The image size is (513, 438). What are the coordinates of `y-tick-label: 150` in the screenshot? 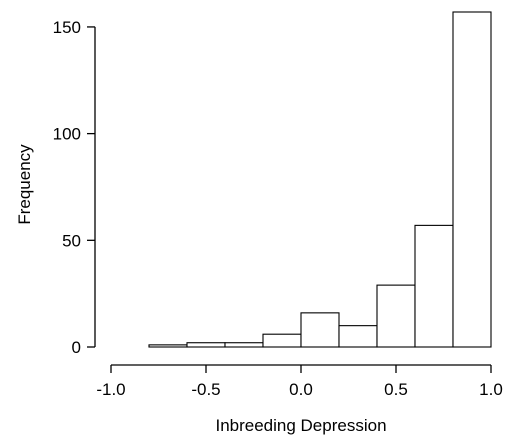 It's located at (67, 27).